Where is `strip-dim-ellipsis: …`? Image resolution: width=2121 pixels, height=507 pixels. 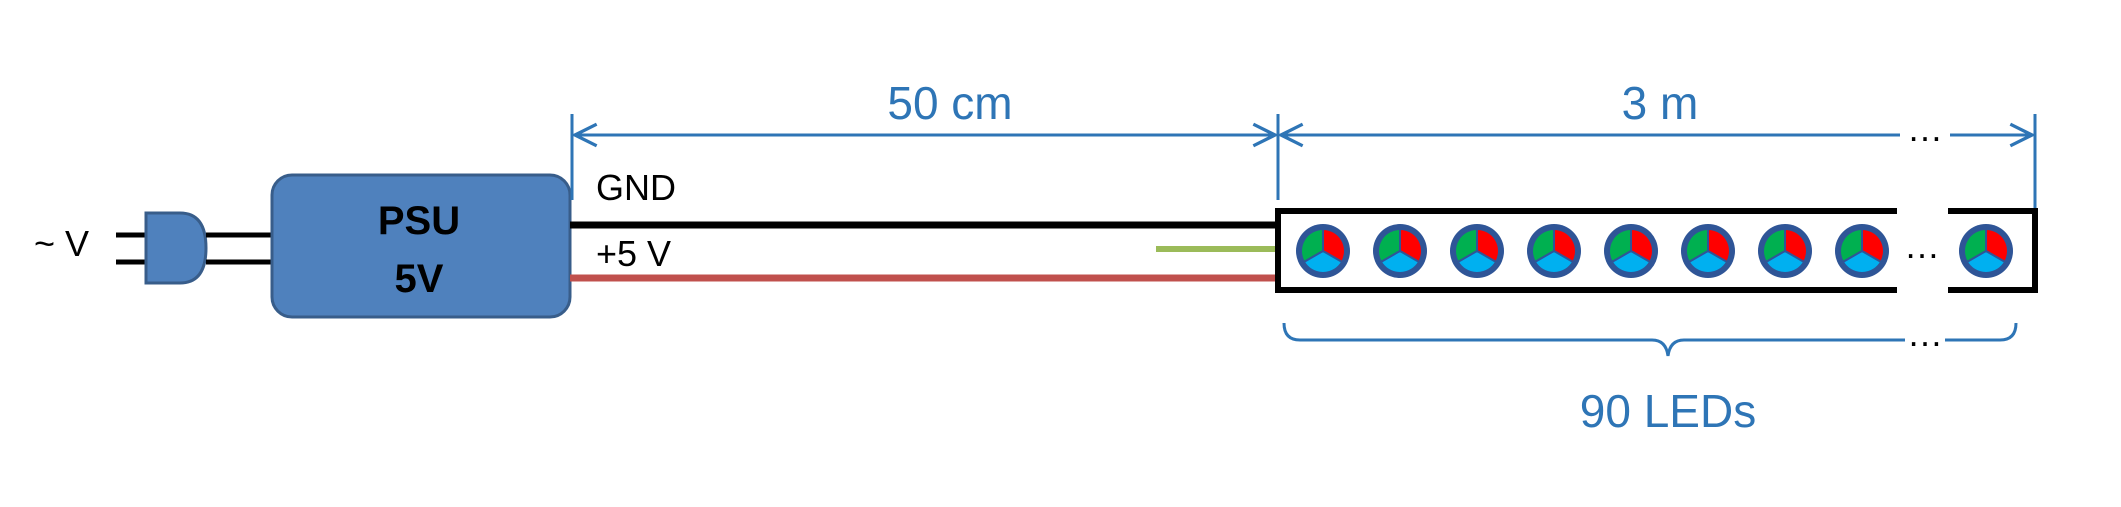
strip-dim-ellipsis: … is located at coordinates (1925, 128).